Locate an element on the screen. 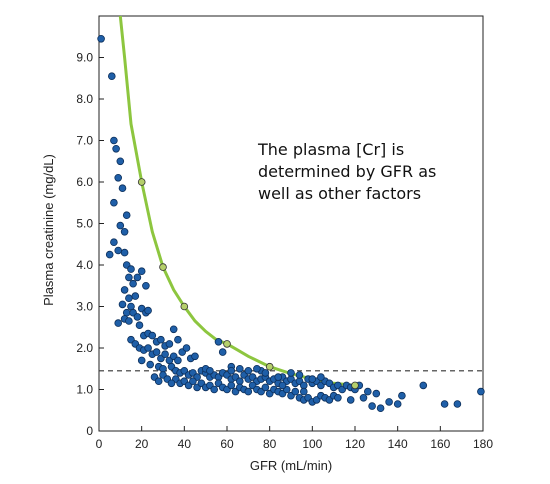  x-tick-label: 140 is located at coordinates (398, 444).